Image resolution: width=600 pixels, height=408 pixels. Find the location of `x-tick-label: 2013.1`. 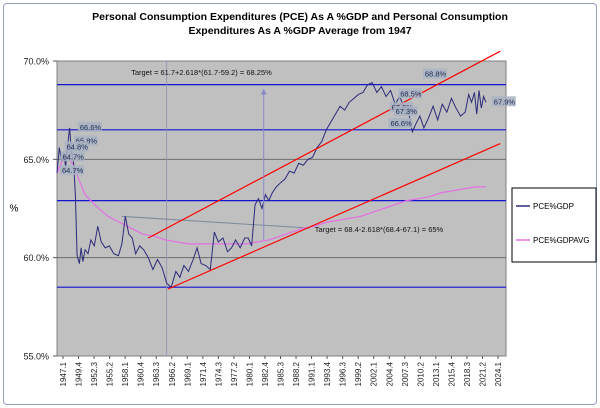

x-tick-label: 2013.1 is located at coordinates (436, 373).